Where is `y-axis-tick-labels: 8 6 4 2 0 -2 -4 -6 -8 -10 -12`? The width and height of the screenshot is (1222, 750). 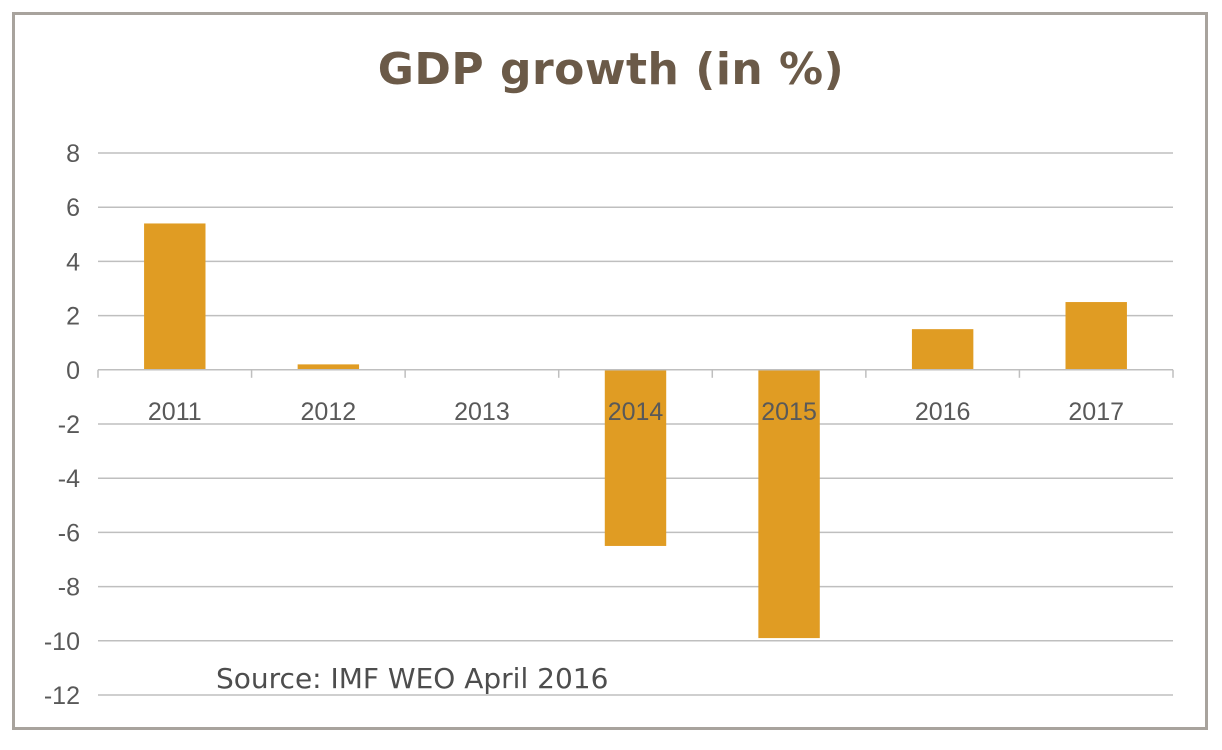
y-axis-tick-labels: 8 6 4 2 0 -2 -4 -6 -8 -10 -12 is located at coordinates (62, 425).